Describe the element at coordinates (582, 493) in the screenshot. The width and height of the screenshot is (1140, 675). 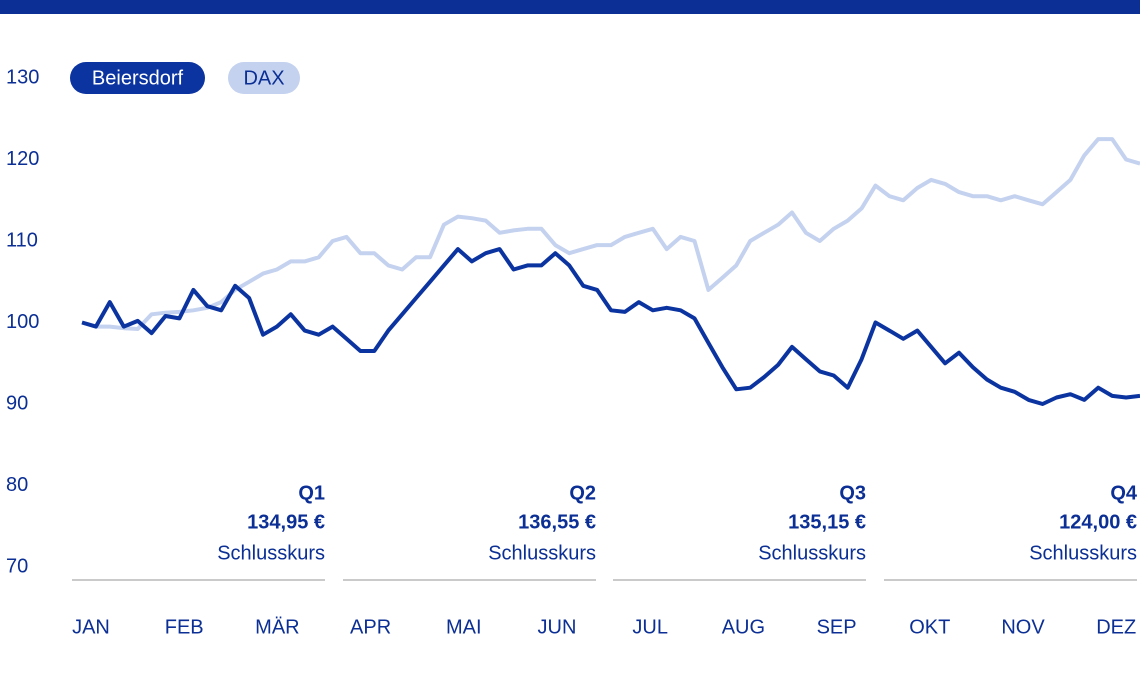
I see `quarter-label: Q2` at that location.